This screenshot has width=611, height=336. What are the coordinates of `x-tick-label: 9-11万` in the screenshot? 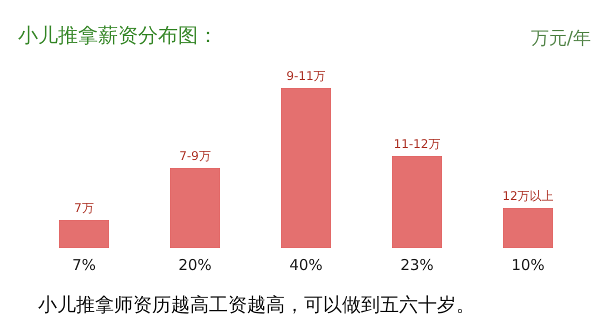 It's located at (306, 76).